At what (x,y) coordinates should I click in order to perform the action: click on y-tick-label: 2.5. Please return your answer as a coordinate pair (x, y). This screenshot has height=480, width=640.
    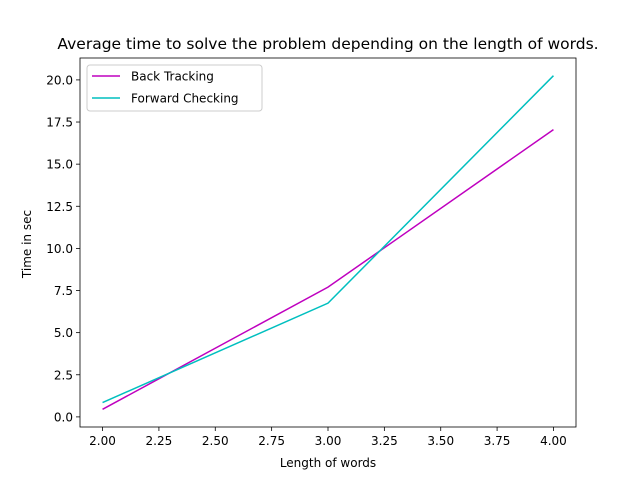
    Looking at the image, I should click on (63, 375).